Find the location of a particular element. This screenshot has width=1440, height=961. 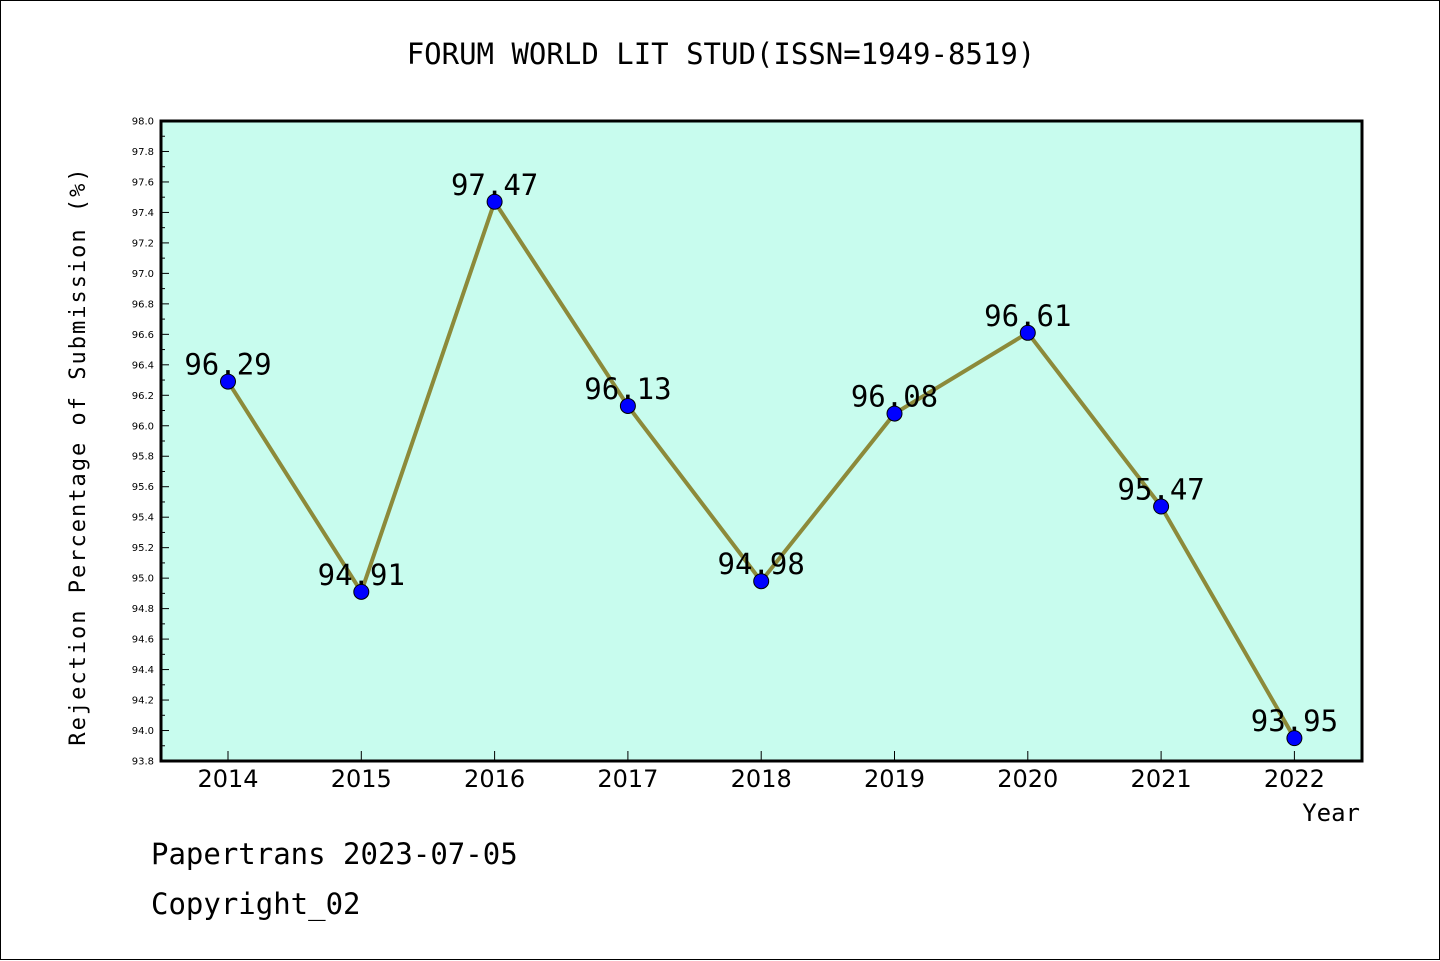

footer-copyright: Copyright_02 is located at coordinates (256, 904).